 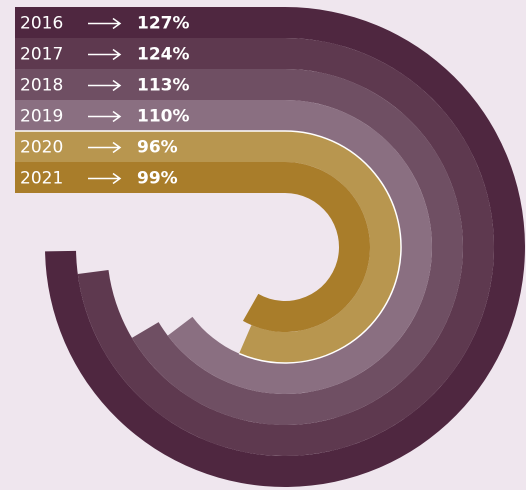 What do you see at coordinates (163, 55) in the screenshot?
I see `value-label: 124%` at bounding box center [163, 55].